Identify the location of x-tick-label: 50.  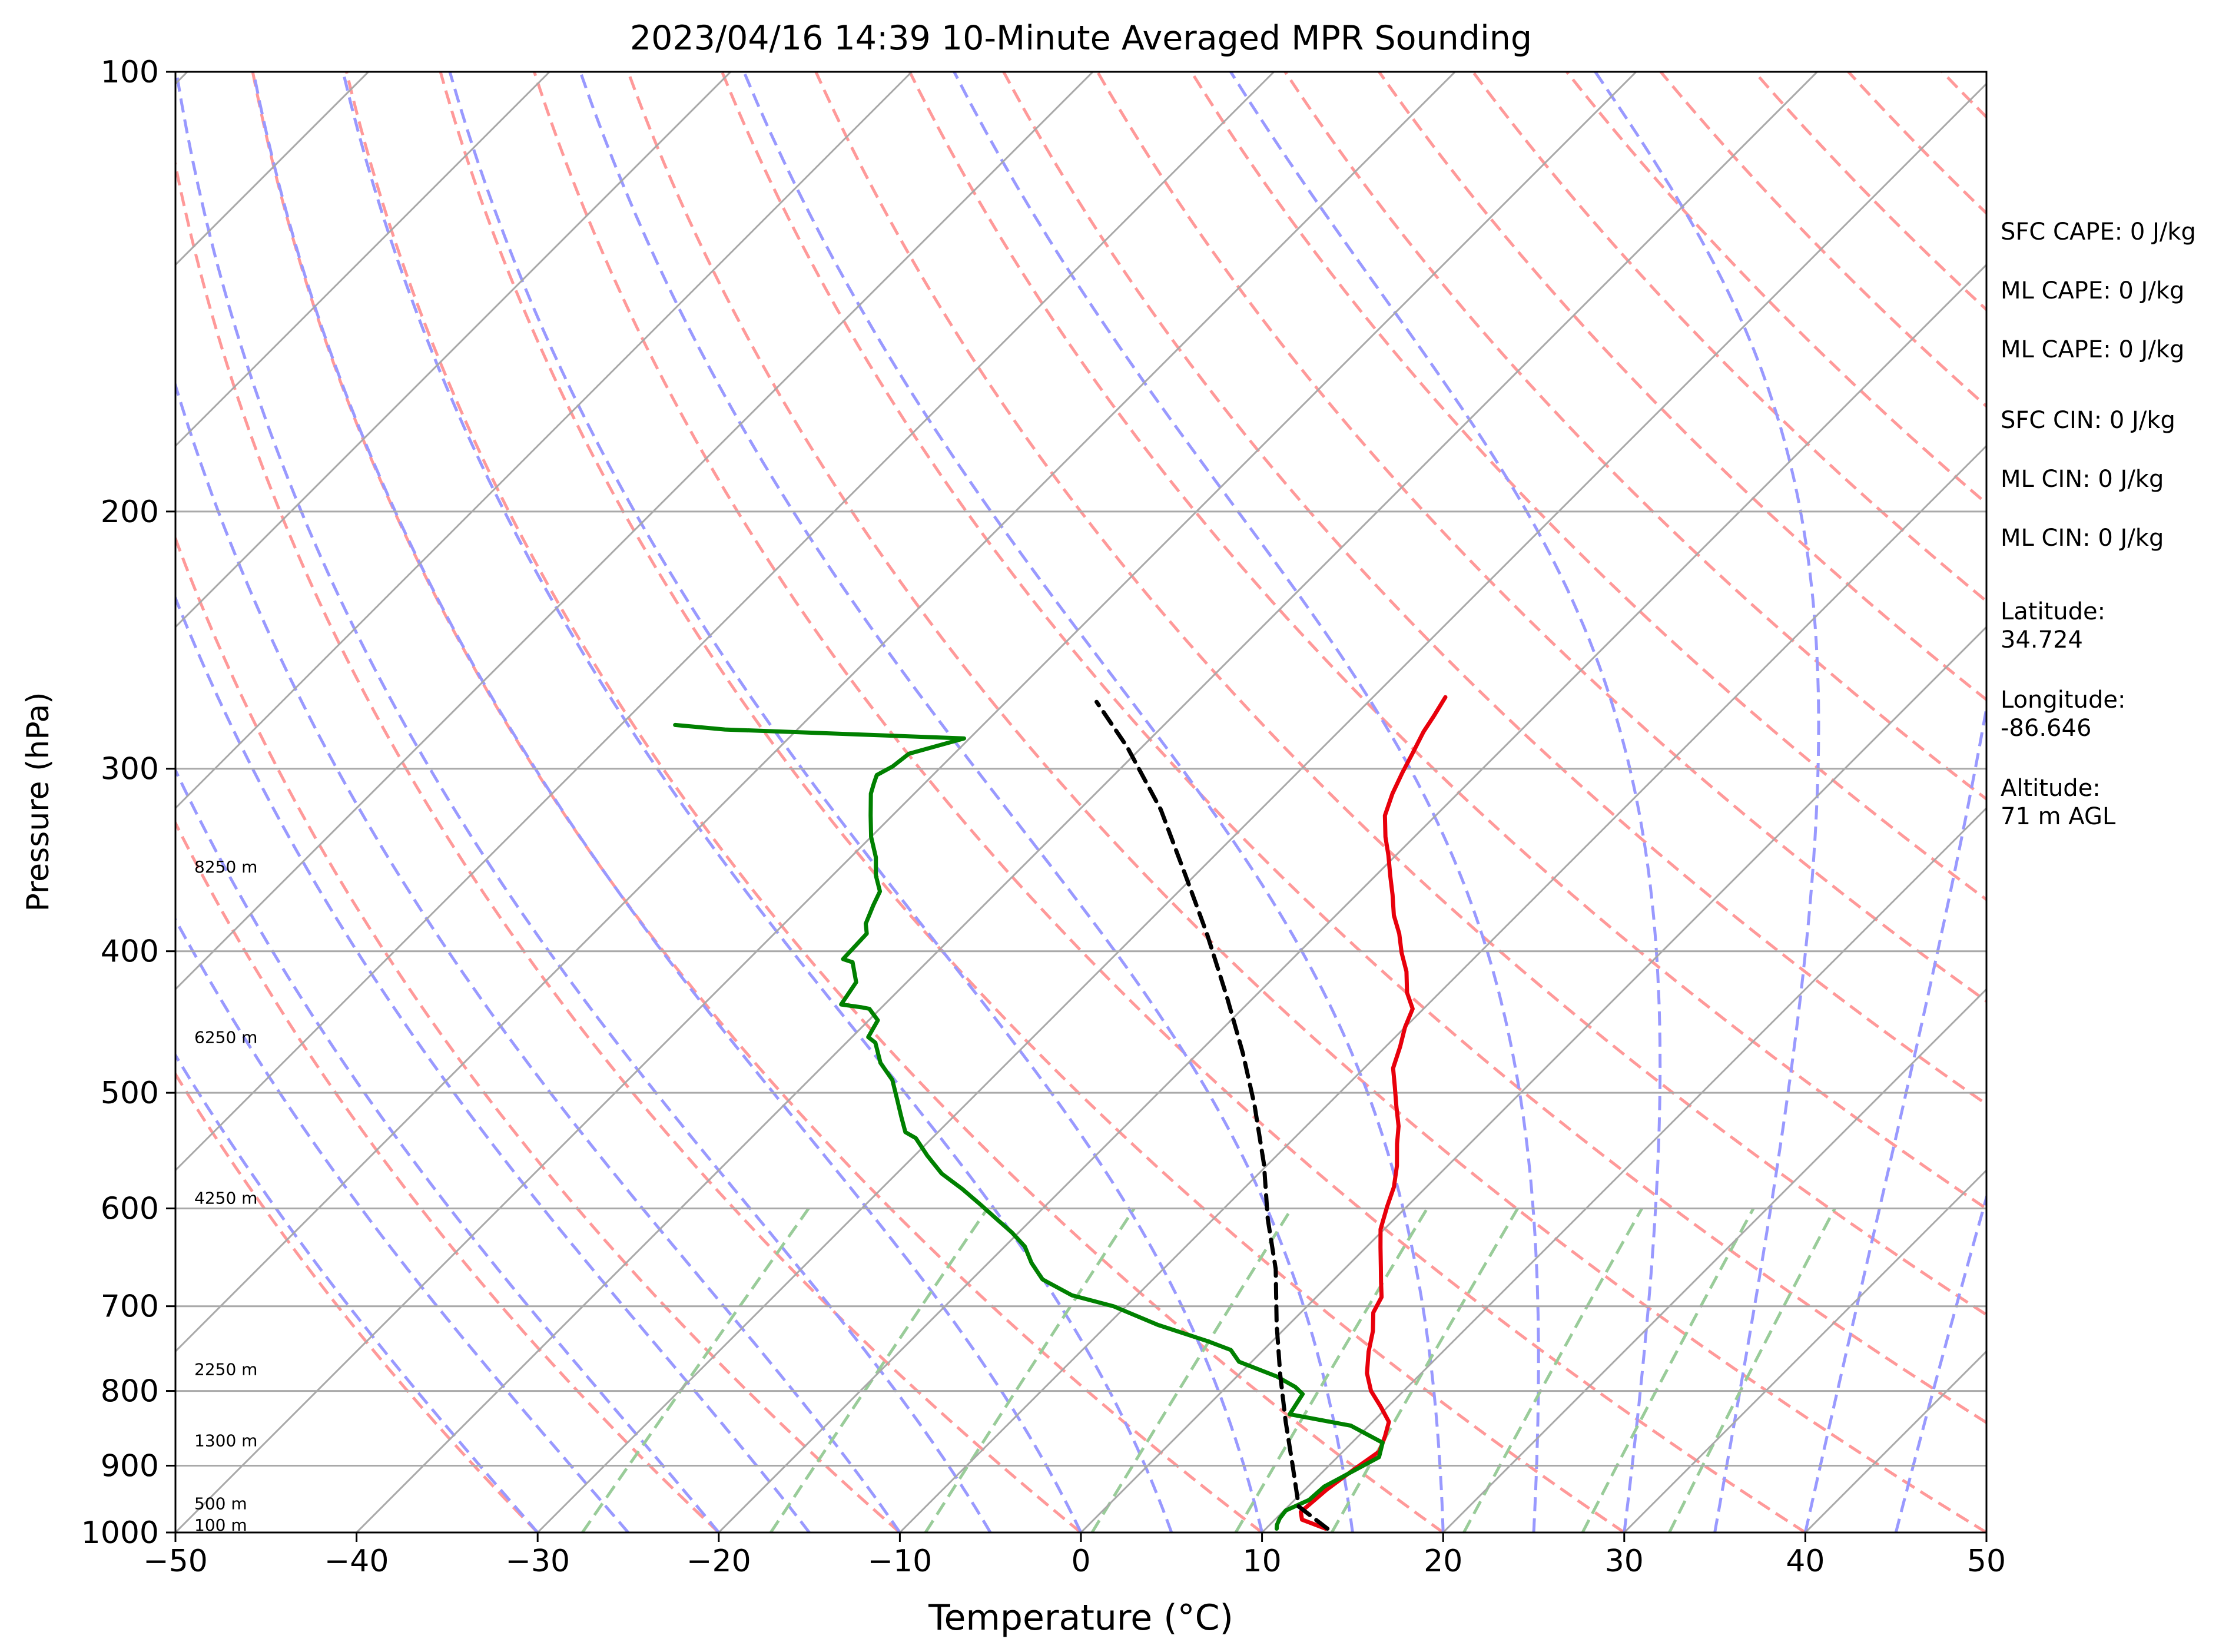
(1986, 1561).